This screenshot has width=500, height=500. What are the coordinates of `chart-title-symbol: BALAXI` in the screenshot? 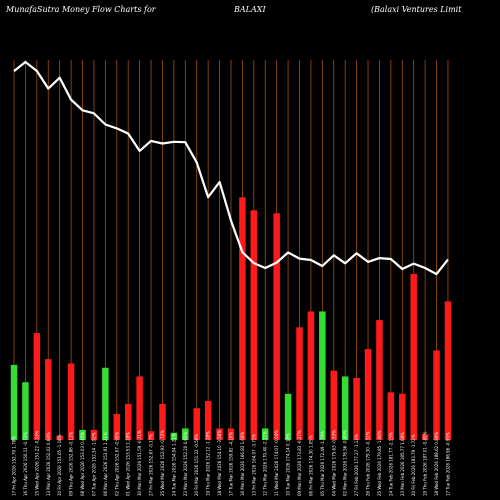 It's located at (250, 9).